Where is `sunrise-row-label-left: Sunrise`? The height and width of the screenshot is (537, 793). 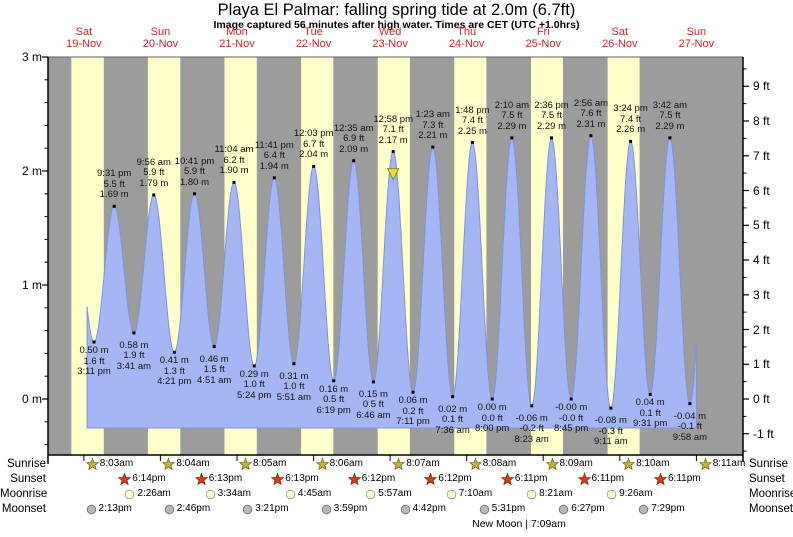 sunrise-row-label-left: Sunrise is located at coordinates (26, 464).